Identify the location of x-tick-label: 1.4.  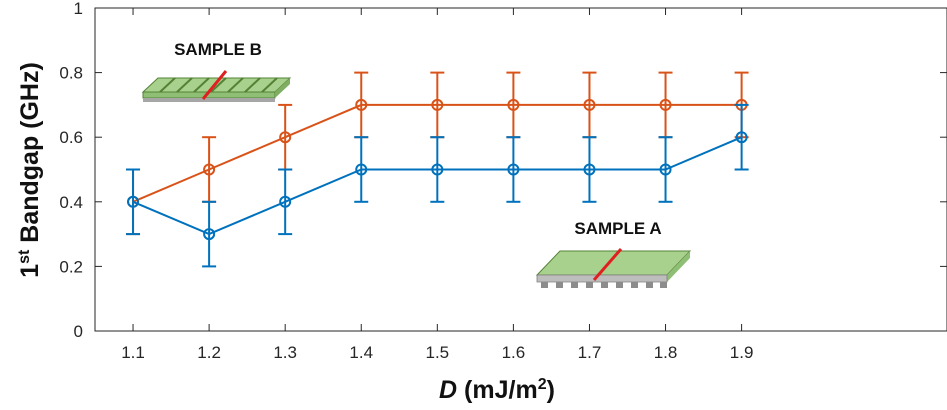
(361, 352).